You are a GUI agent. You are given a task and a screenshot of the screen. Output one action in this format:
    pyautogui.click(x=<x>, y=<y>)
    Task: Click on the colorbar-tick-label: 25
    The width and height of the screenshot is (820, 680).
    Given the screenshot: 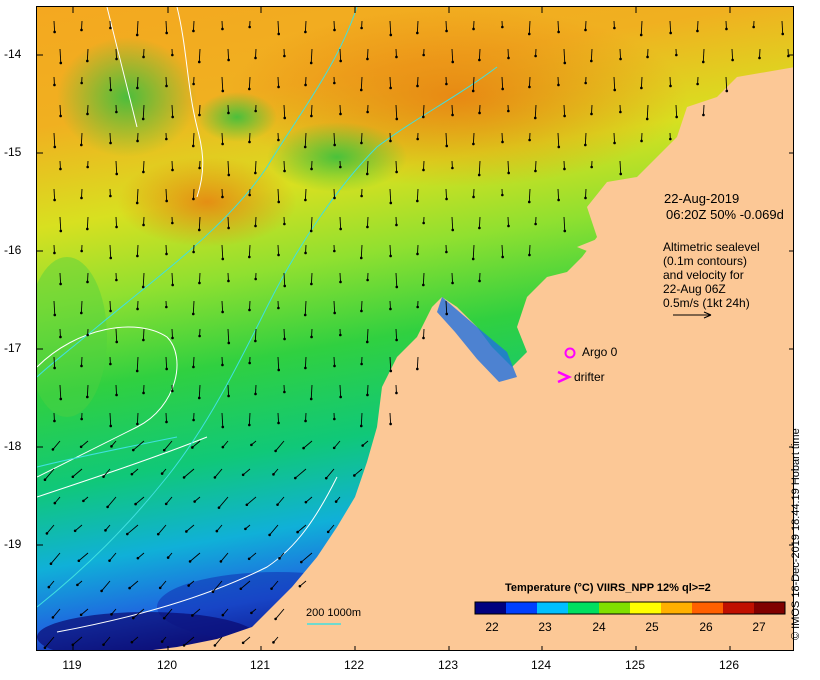 What is the action you would take?
    pyautogui.click(x=652, y=627)
    